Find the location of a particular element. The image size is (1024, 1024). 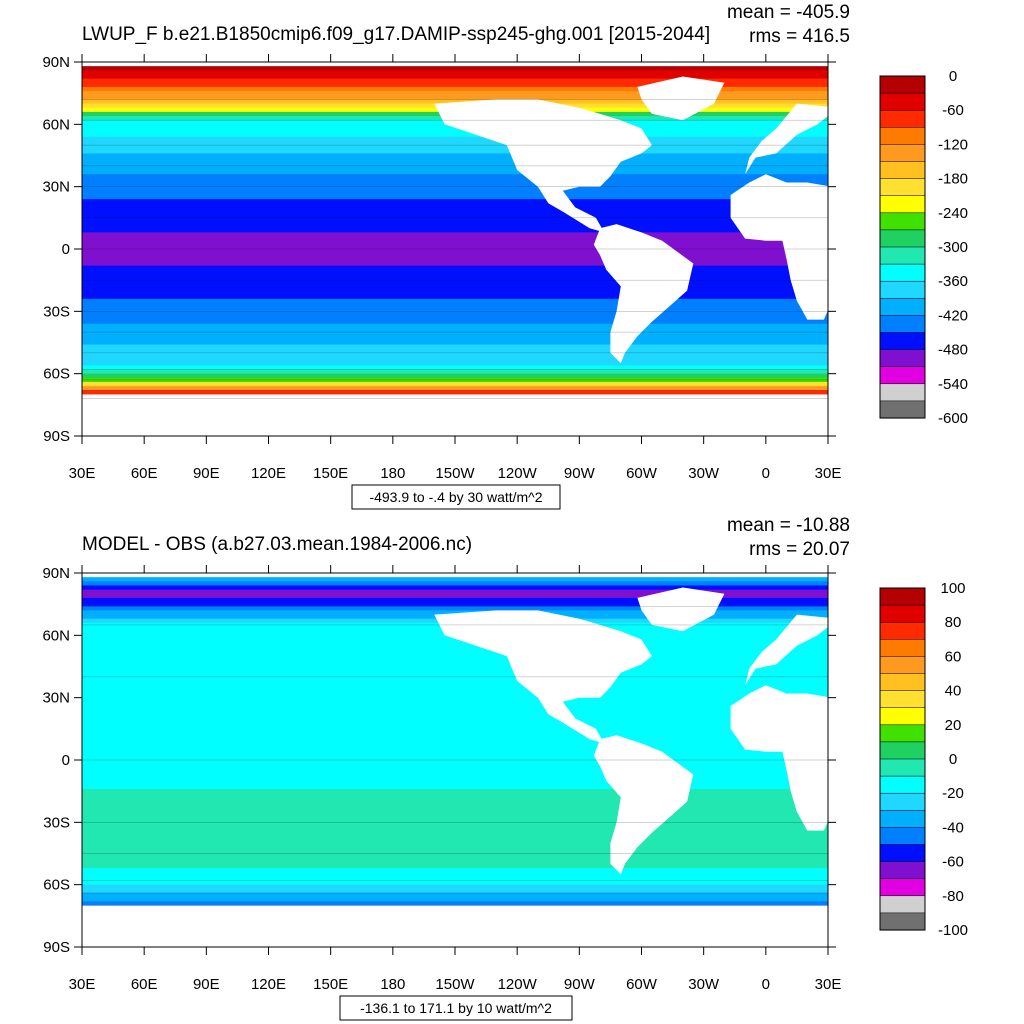

colorbar-label: 60 is located at coordinates (953, 656).